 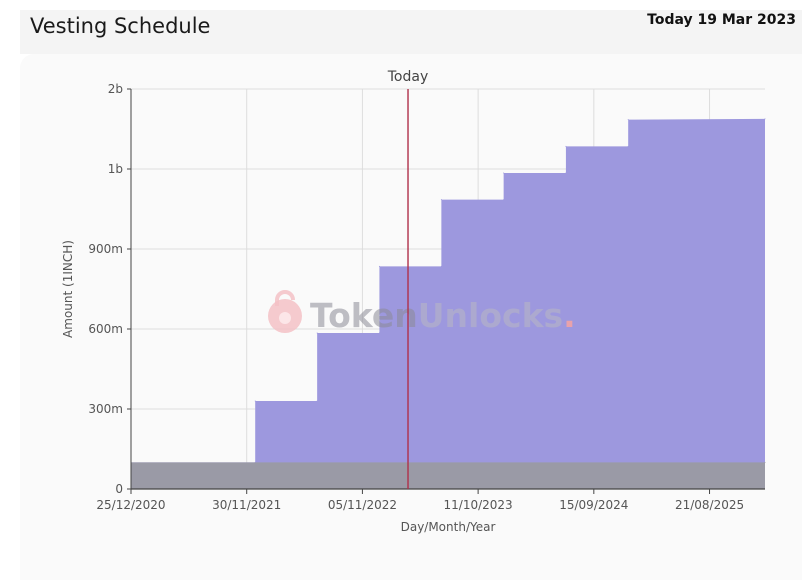 What do you see at coordinates (721, 20) in the screenshot?
I see `today-date-label: Today 19 Mar 2023` at bounding box center [721, 20].